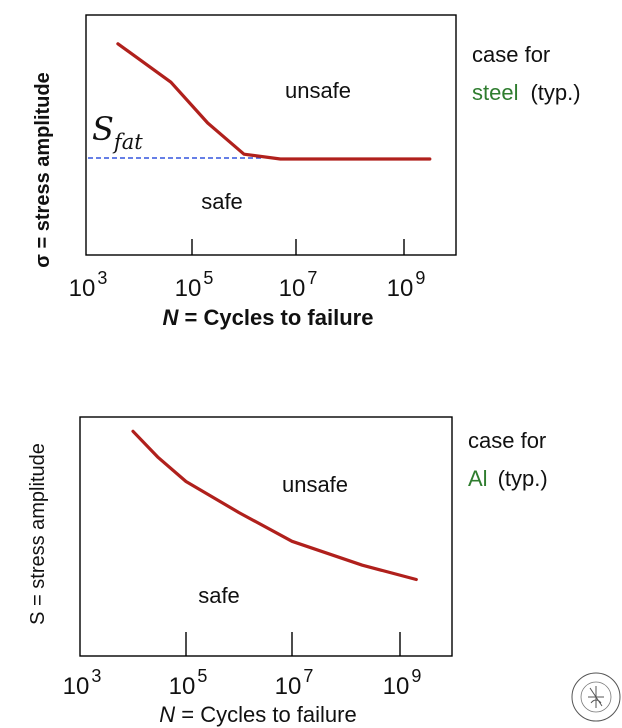  What do you see at coordinates (43, 169) in the screenshot?
I see `y-axis-label: σ = stress amplitude` at bounding box center [43, 169].